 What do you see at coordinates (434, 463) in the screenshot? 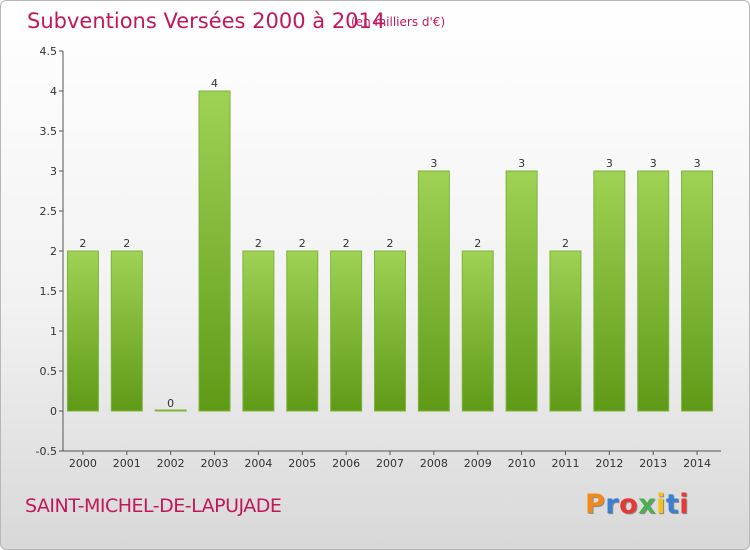
I see `x-tick-label: 2008` at bounding box center [434, 463].